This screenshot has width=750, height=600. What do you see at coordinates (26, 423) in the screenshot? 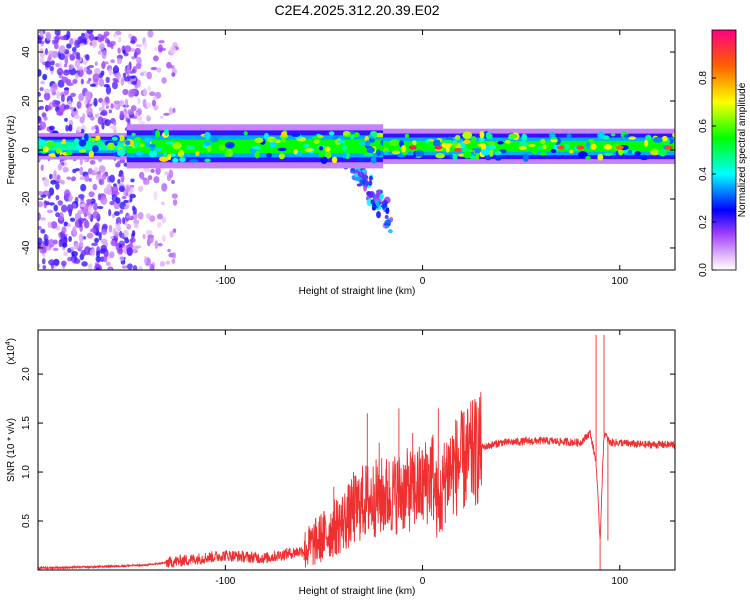
I see `y-tick-label: 1.5` at bounding box center [26, 423].